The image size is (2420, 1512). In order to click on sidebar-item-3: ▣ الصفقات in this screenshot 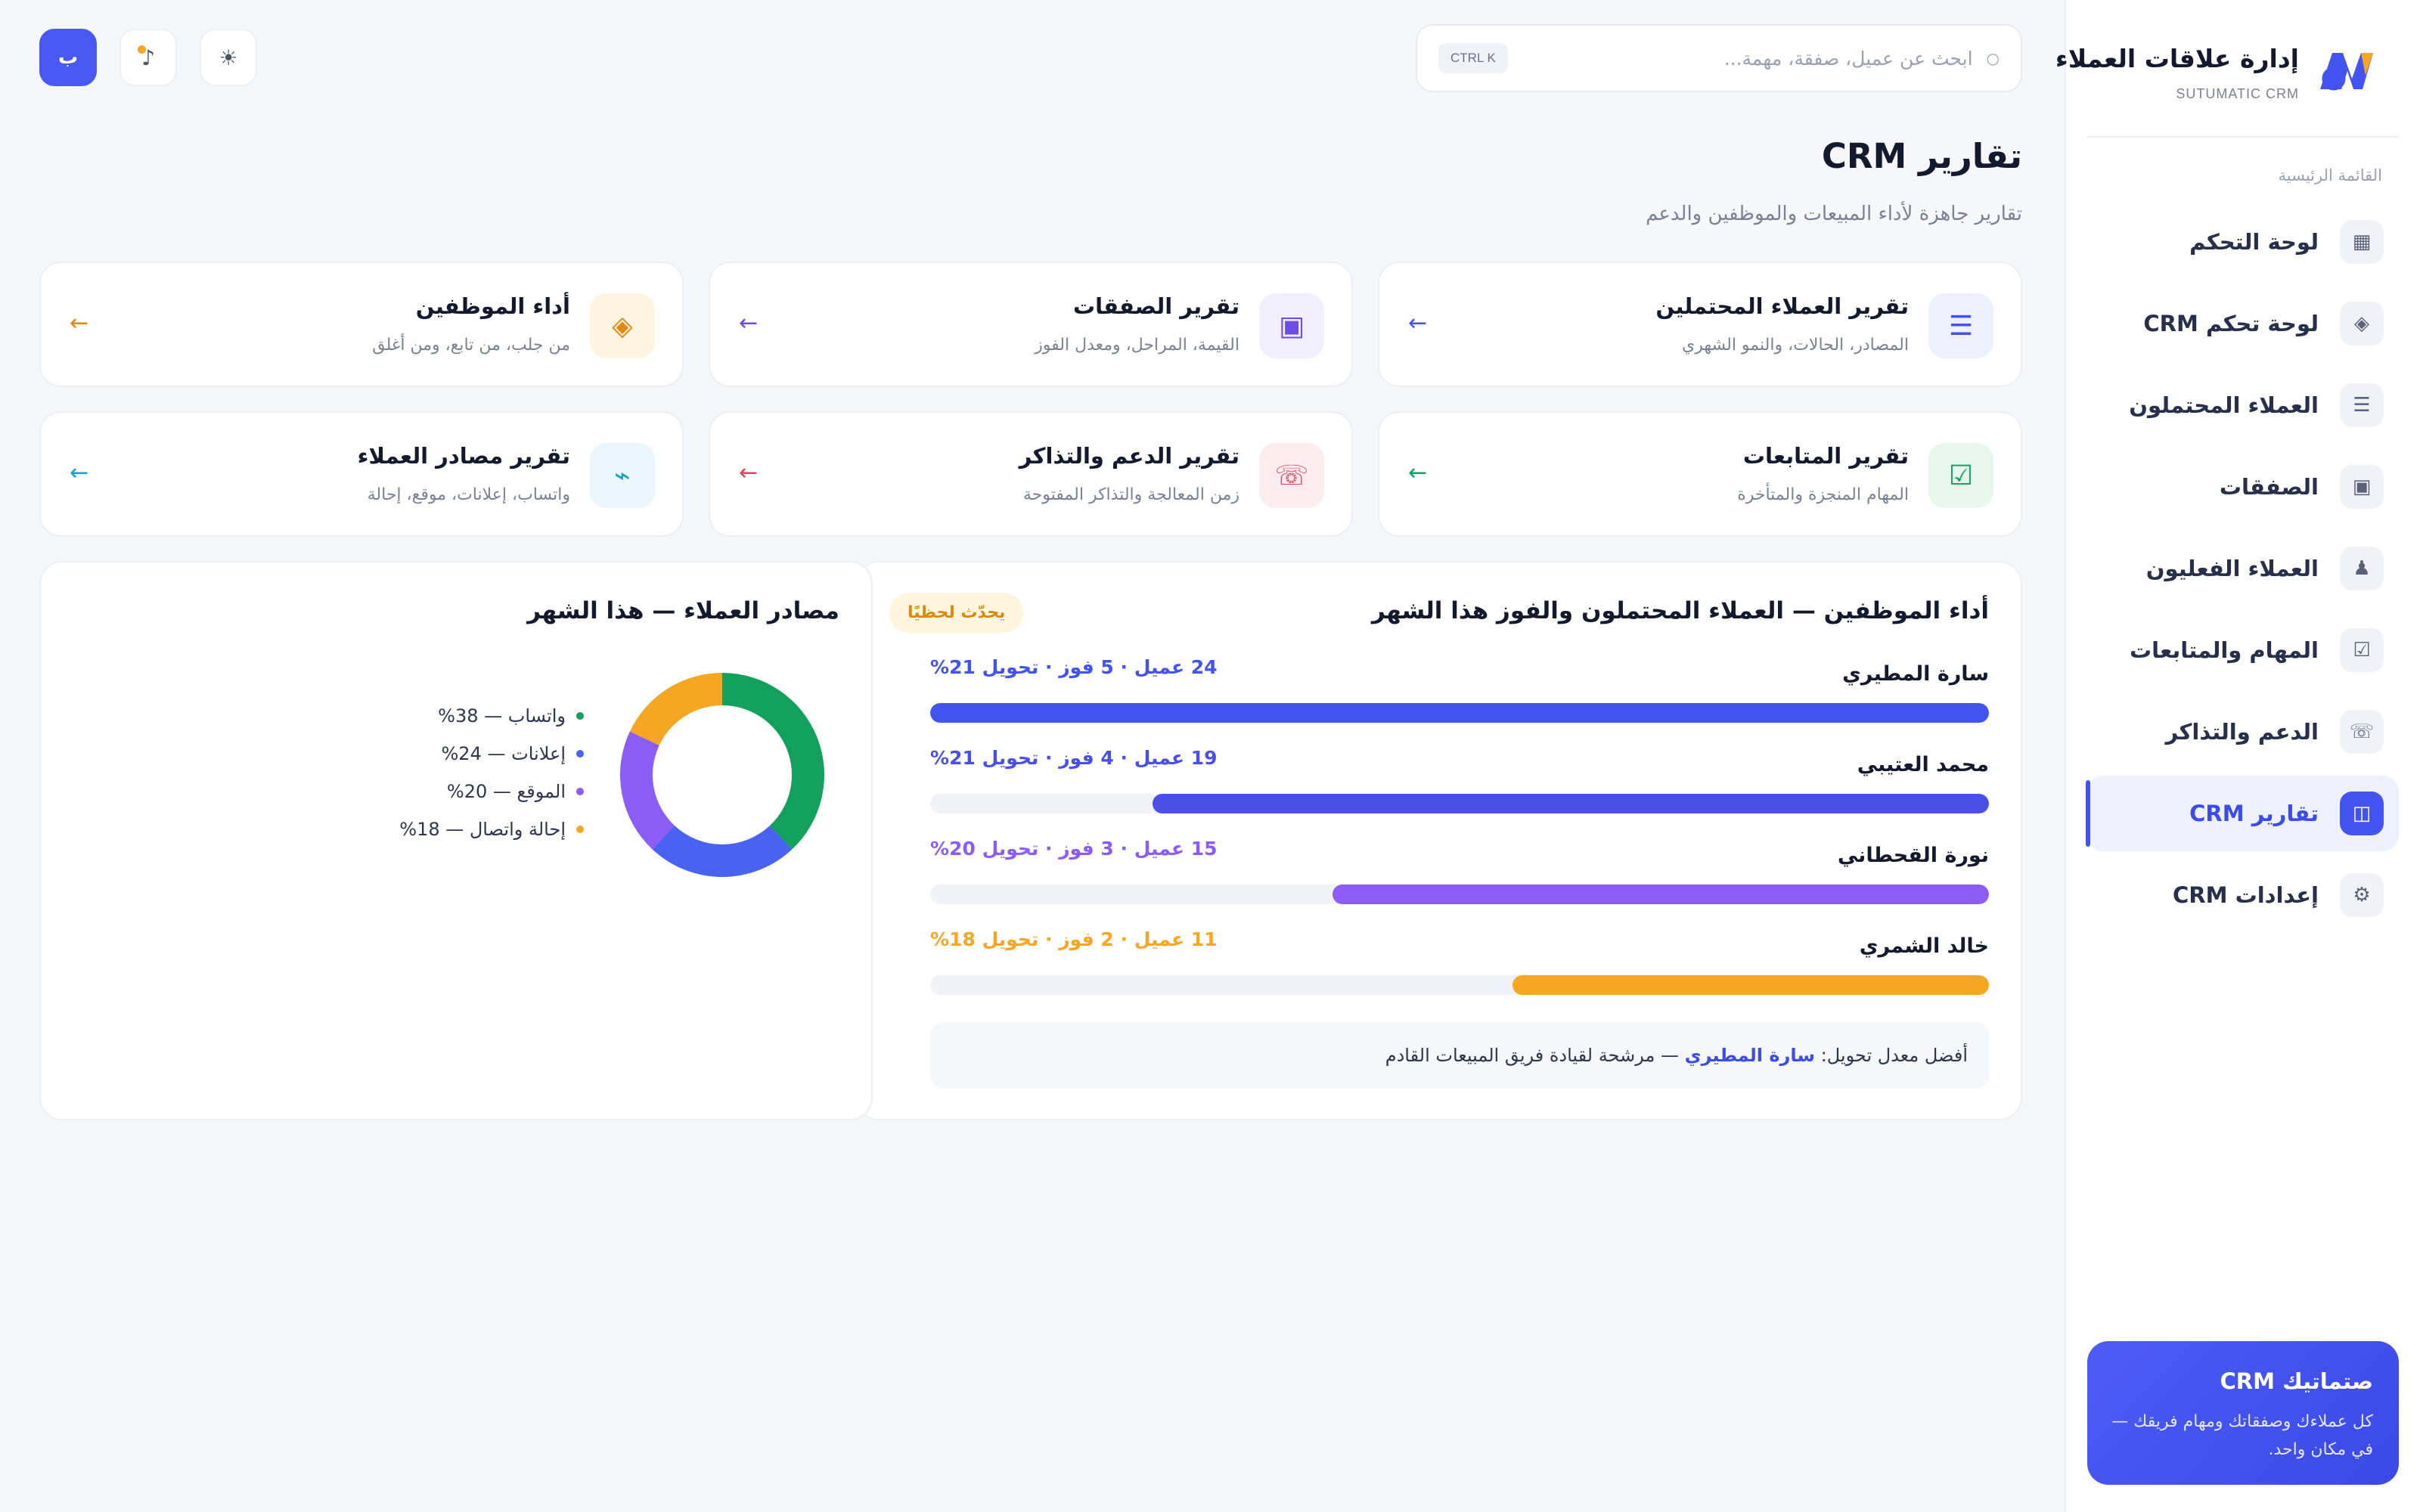, I will do `click(2243, 487)`.